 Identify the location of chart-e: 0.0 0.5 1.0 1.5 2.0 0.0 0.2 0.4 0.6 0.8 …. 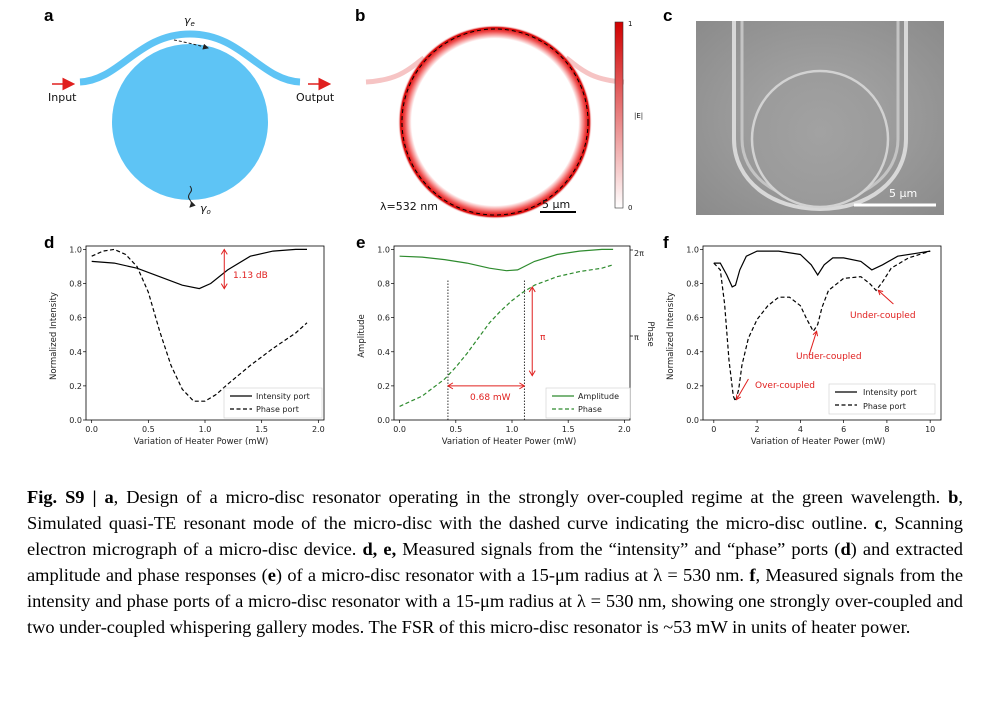
(506, 346).